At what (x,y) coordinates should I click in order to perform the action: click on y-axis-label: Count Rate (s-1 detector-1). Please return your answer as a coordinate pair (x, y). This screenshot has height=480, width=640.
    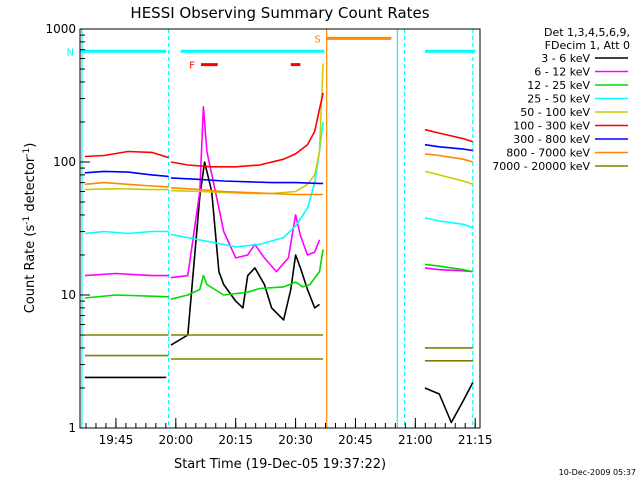
    Looking at the image, I should click on (30, 228).